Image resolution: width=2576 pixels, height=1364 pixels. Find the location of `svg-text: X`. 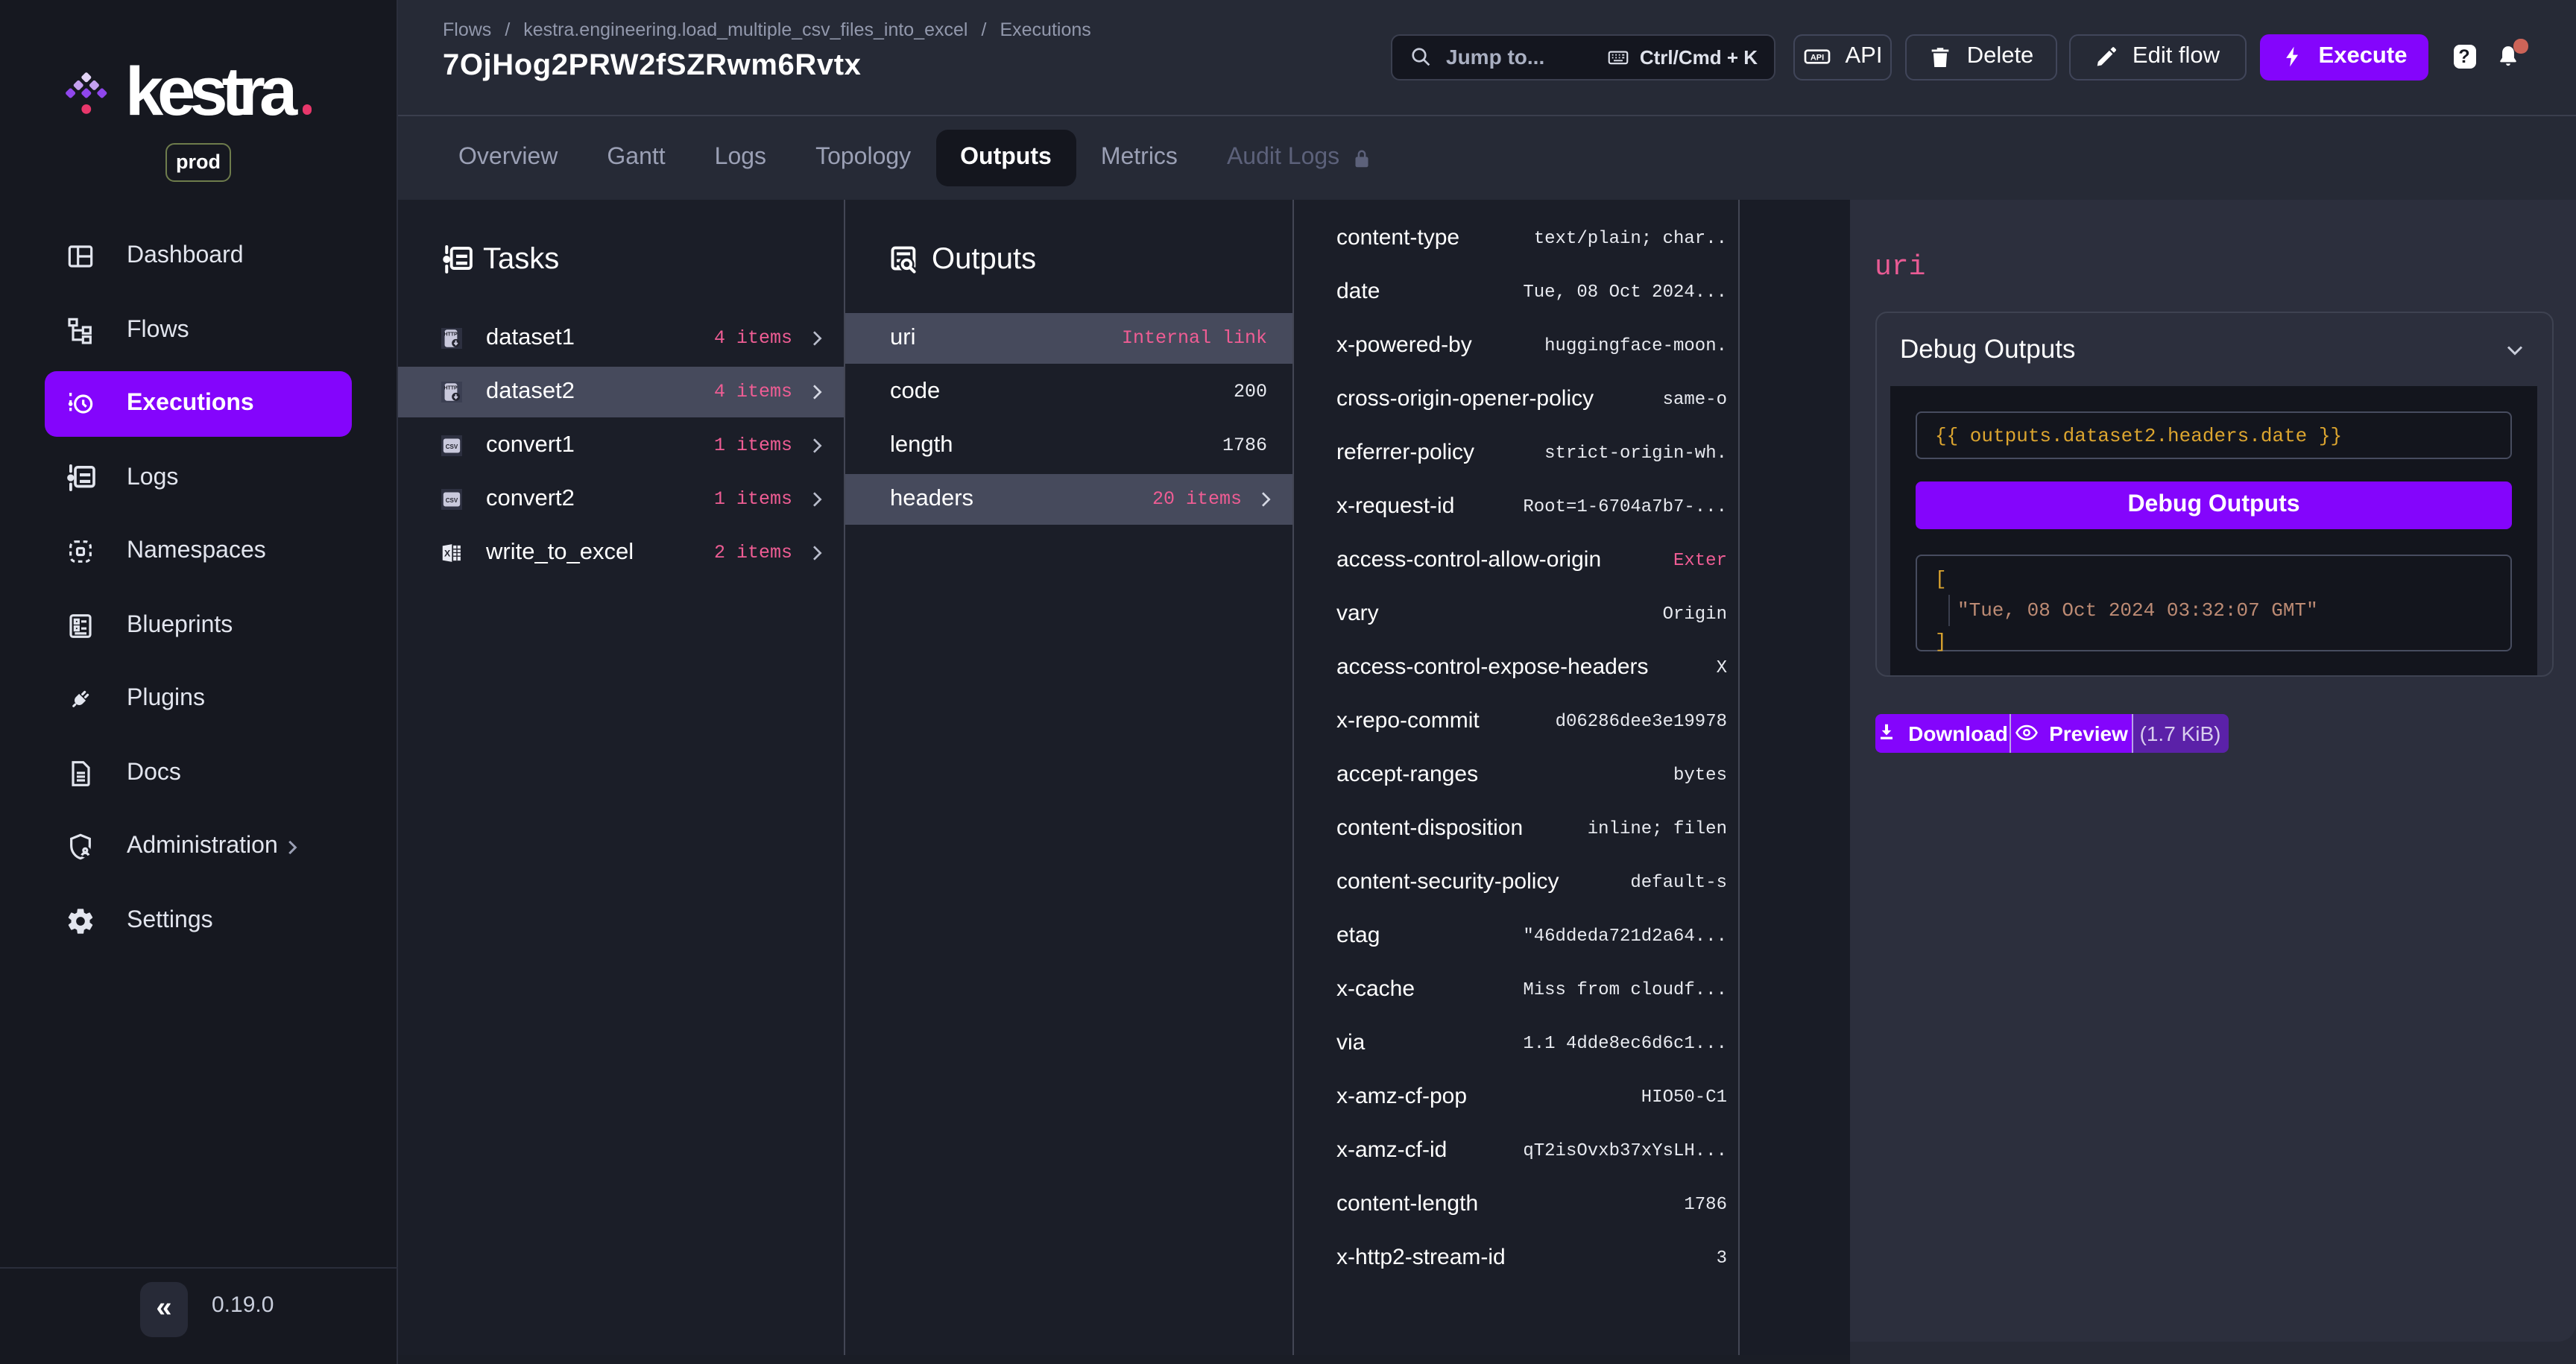

svg-text: X is located at coordinates (447, 553).